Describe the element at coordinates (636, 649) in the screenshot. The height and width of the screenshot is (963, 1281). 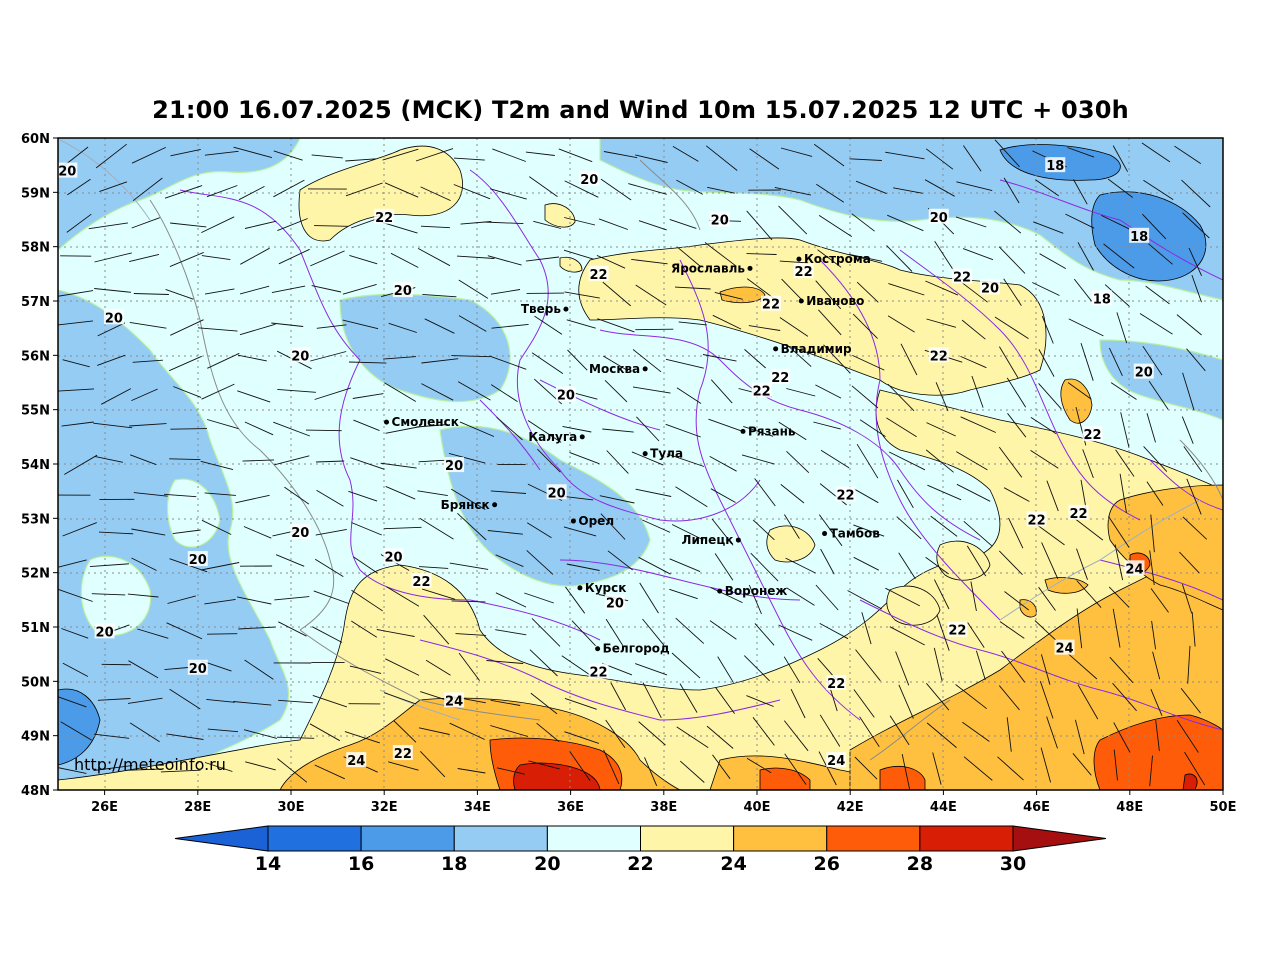
I see `city-label: Белгород` at that location.